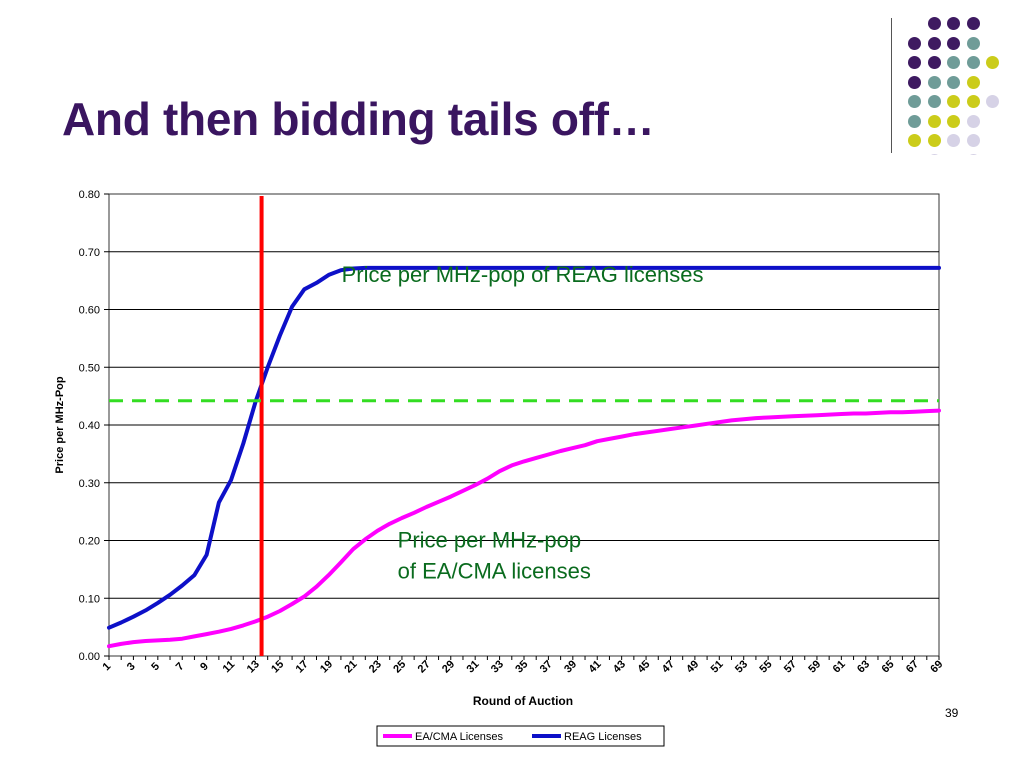 This screenshot has height=768, width=1024. Describe the element at coordinates (668, 666) in the screenshot. I see `x-tick-label: 47` at that location.